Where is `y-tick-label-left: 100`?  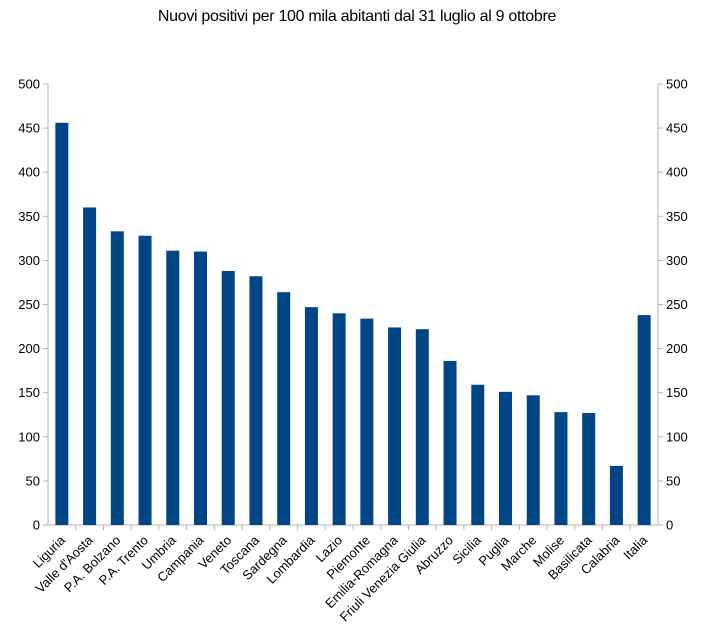 y-tick-label-left: 100 is located at coordinates (29, 436).